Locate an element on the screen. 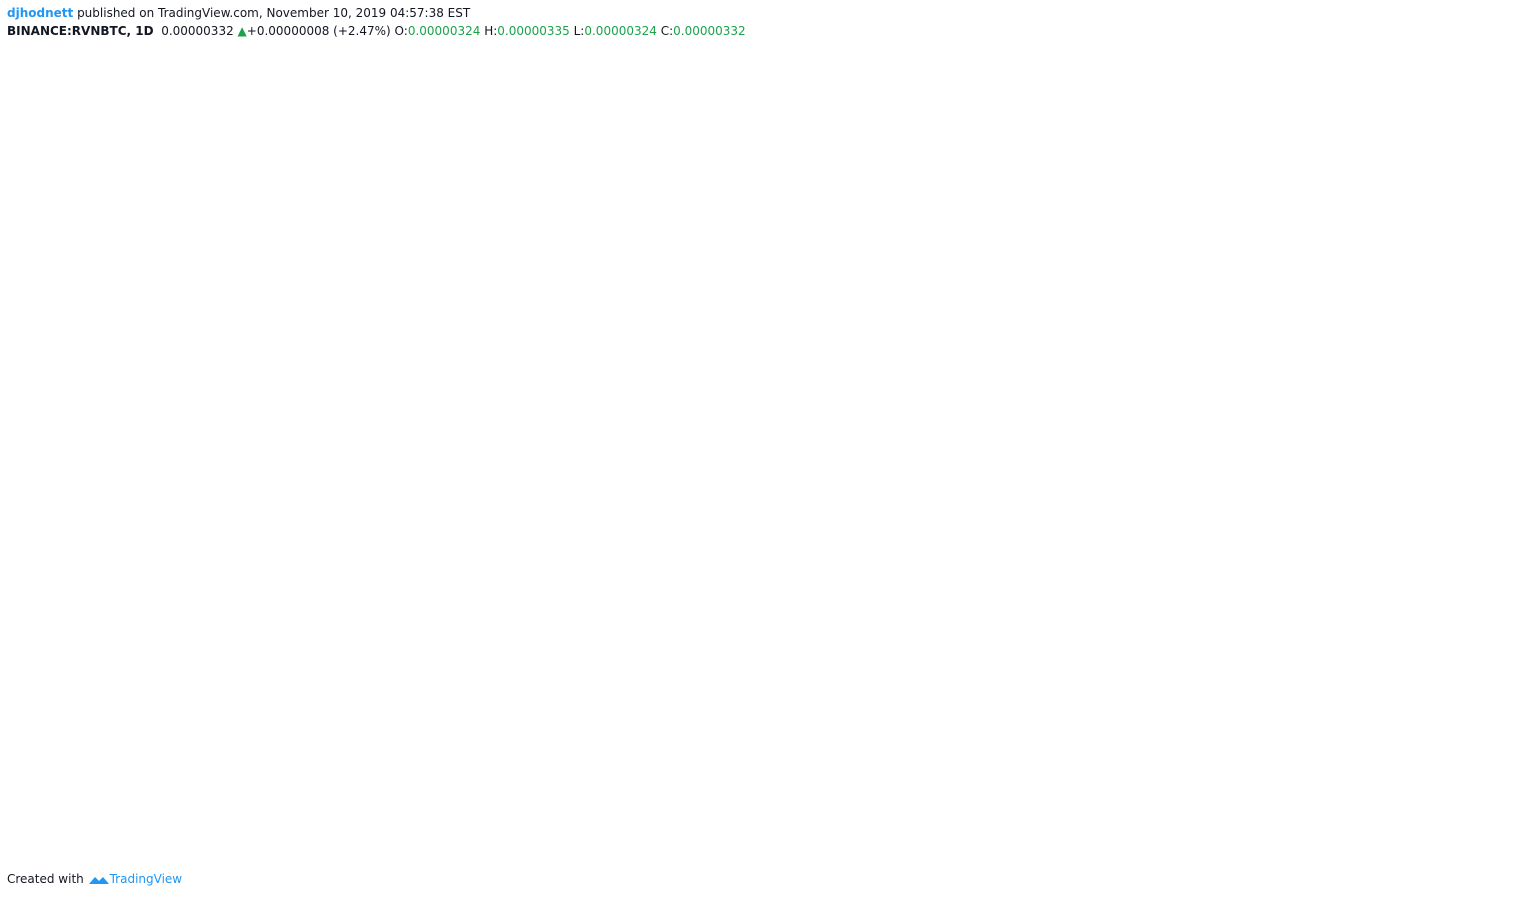 Image resolution: width=1532 pixels, height=898 pixels. y-tick-label: 0.00001400 is located at coordinates (1481, 118).